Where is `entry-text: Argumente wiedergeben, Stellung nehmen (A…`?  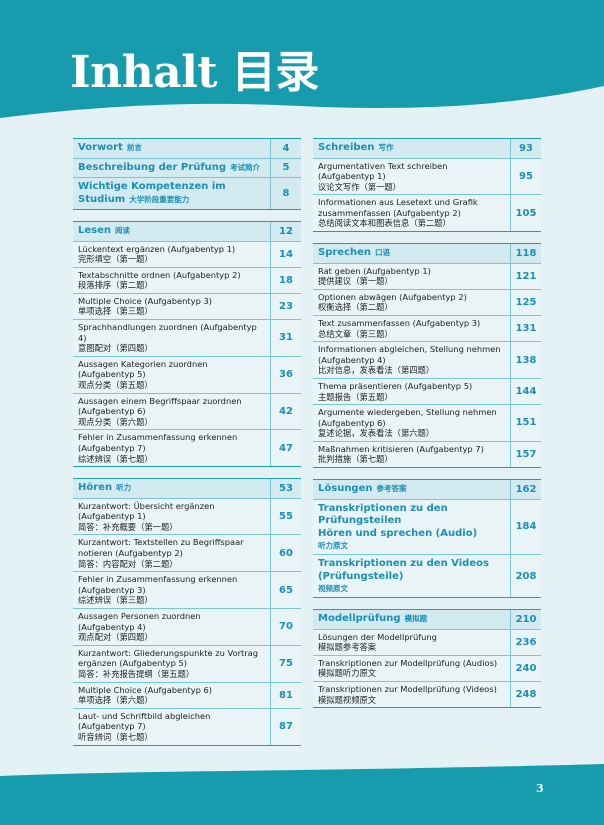
entry-text: Argumente wiedergeben, Stellung nehmen (A… is located at coordinates (411, 423).